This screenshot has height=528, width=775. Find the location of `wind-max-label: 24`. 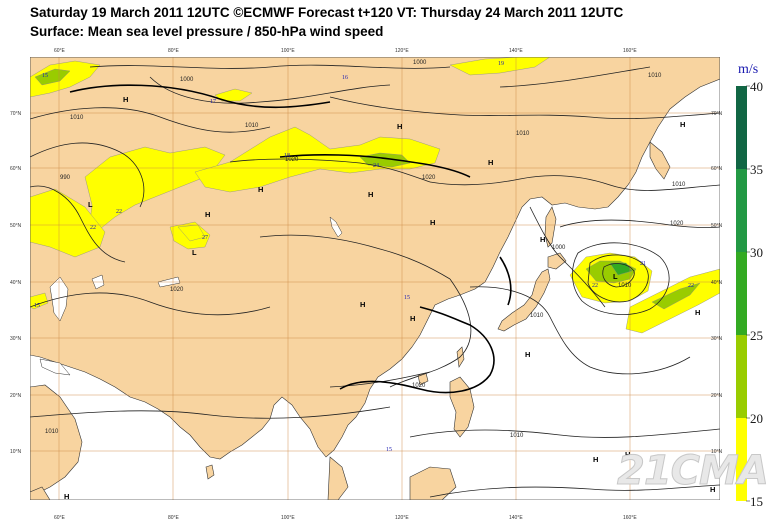

wind-max-label: 24 is located at coordinates (376, 166).